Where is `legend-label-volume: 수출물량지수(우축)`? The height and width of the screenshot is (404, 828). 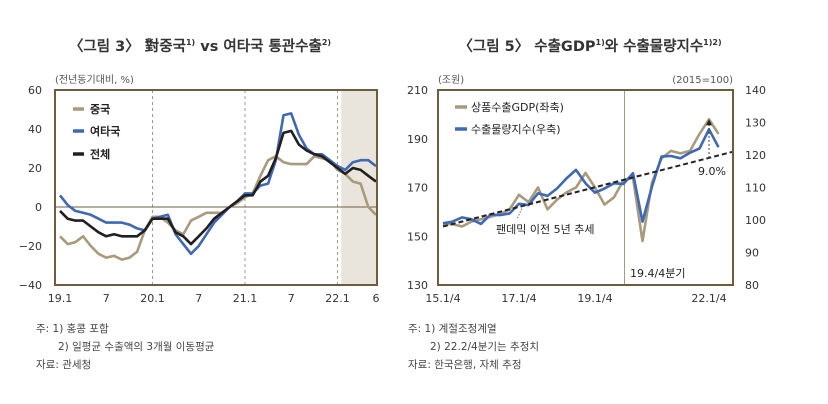 legend-label-volume: 수출물량지수(우축) is located at coordinates (516, 129).